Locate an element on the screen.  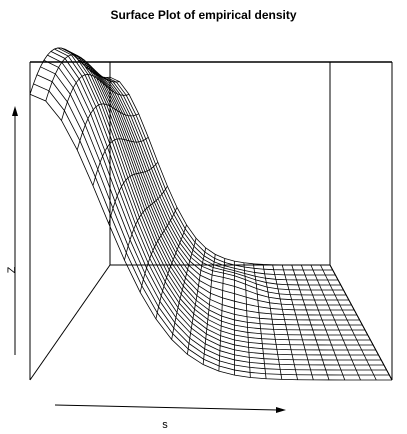
s-axis-arrow-icon is located at coordinates (281, 410).